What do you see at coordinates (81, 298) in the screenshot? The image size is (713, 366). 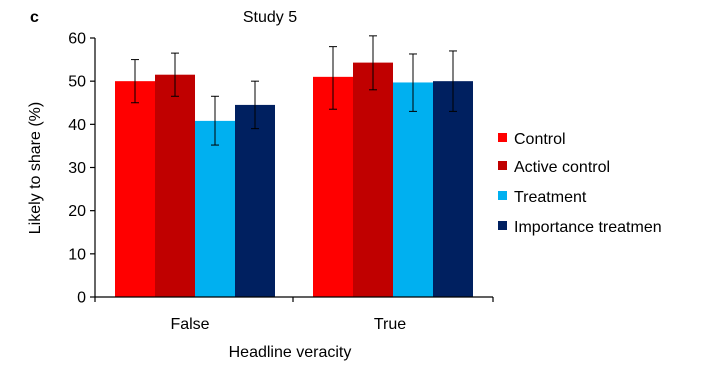 I see `y-tick-label: 0` at bounding box center [81, 298].